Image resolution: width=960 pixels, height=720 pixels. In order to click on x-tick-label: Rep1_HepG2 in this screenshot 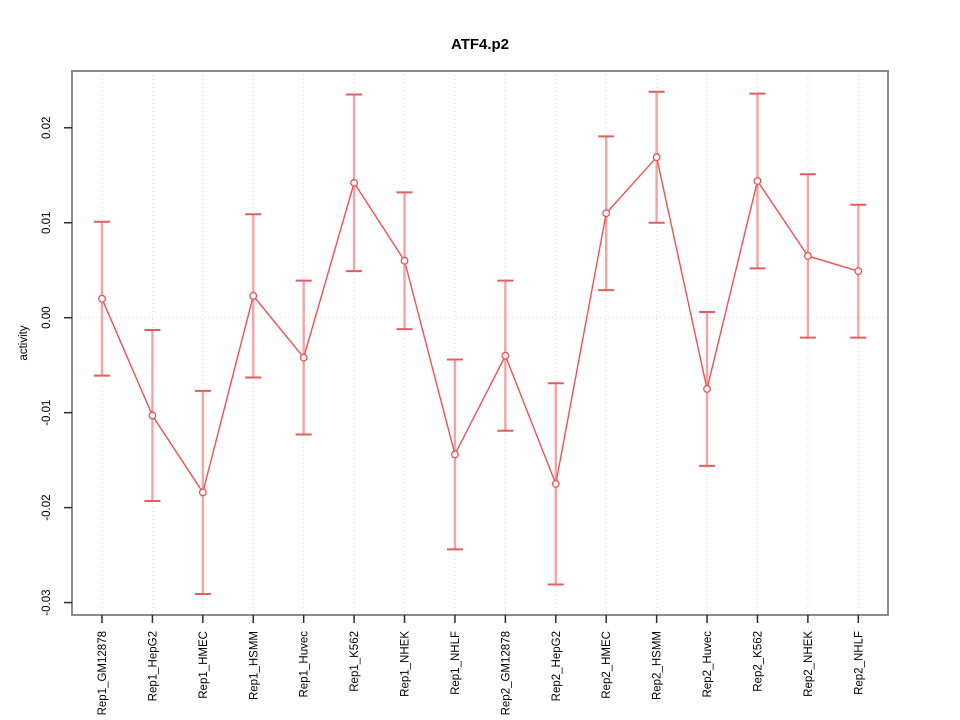, I will do `click(153, 666)`.